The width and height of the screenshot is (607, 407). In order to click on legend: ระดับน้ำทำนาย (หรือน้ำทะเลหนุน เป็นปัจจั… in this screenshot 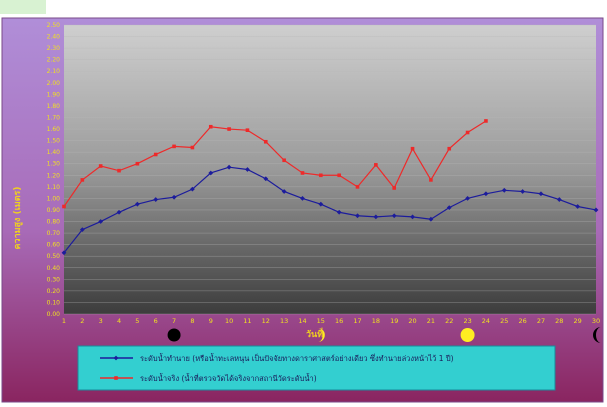, I will do `click(277, 368)`.